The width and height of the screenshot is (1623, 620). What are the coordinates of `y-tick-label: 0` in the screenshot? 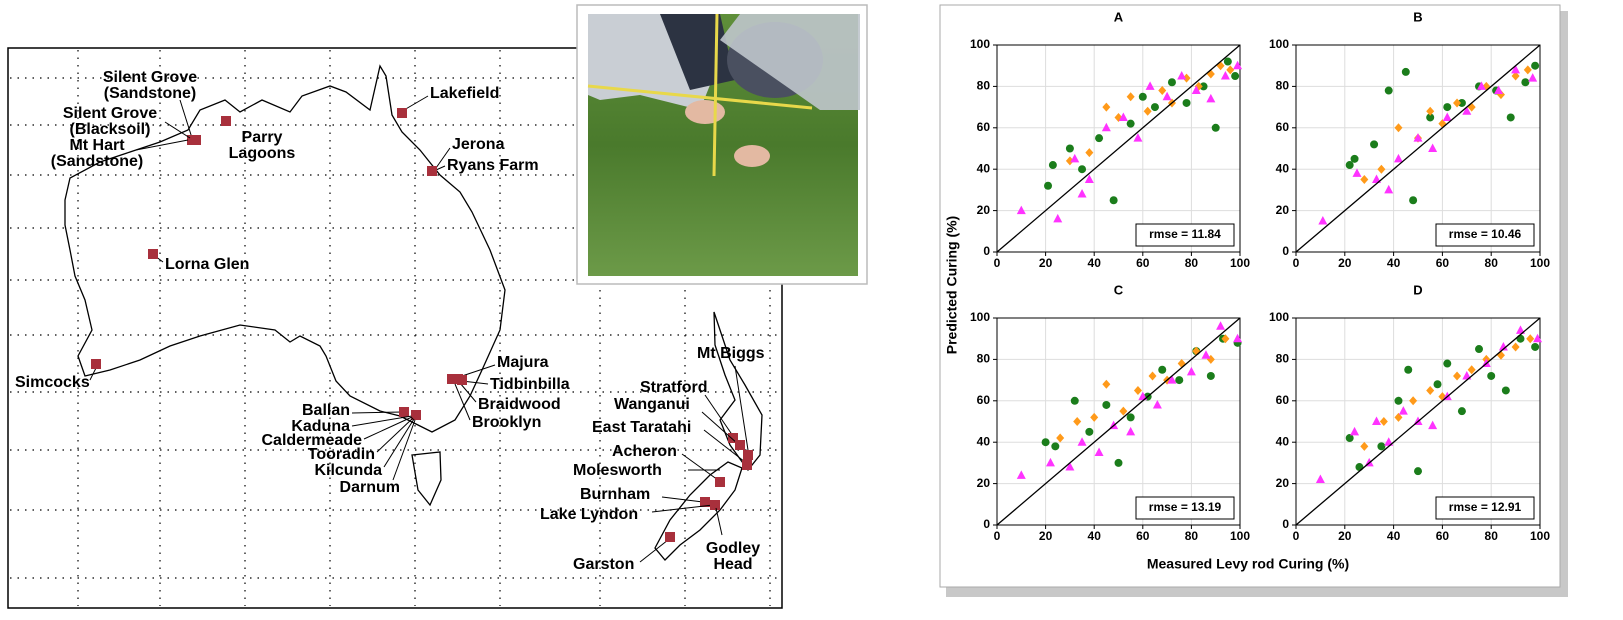 It's located at (1285, 524).